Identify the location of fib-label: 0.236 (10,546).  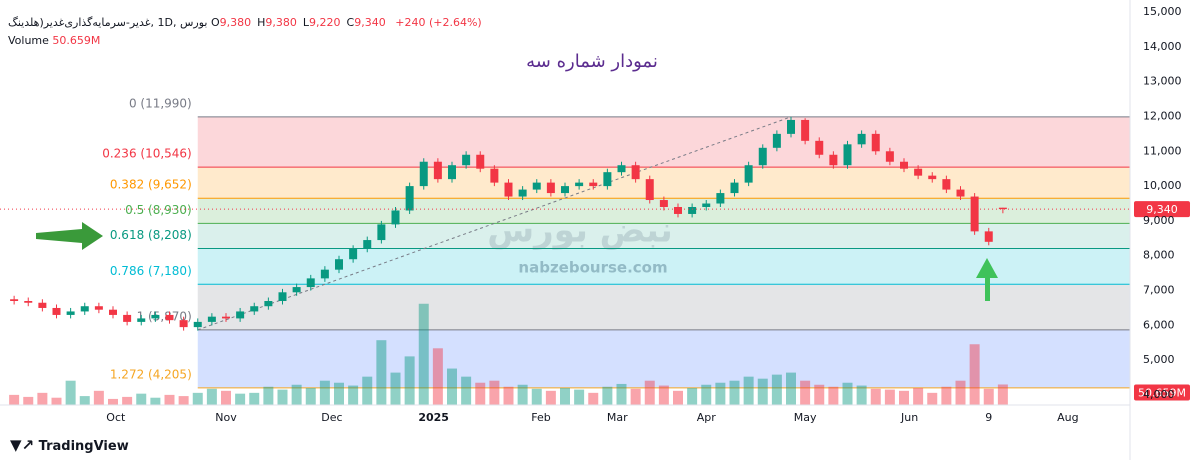
(147, 154).